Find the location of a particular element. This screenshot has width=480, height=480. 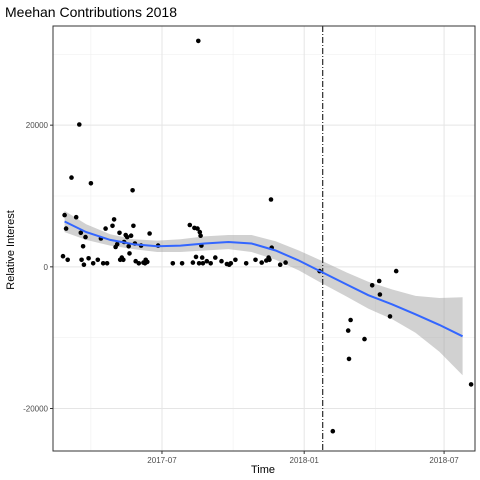

chart-title: Meehan Contributions 2018 is located at coordinates (91, 12).